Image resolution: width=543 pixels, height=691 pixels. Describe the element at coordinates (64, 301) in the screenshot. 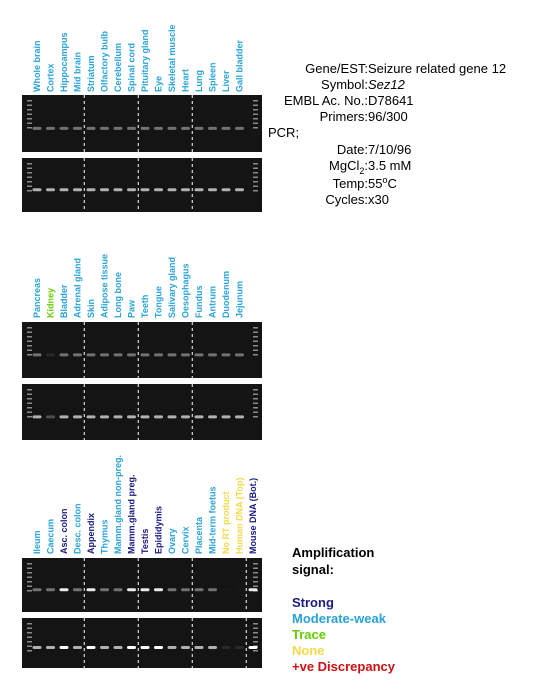

I see `lane-label: Bladder` at that location.